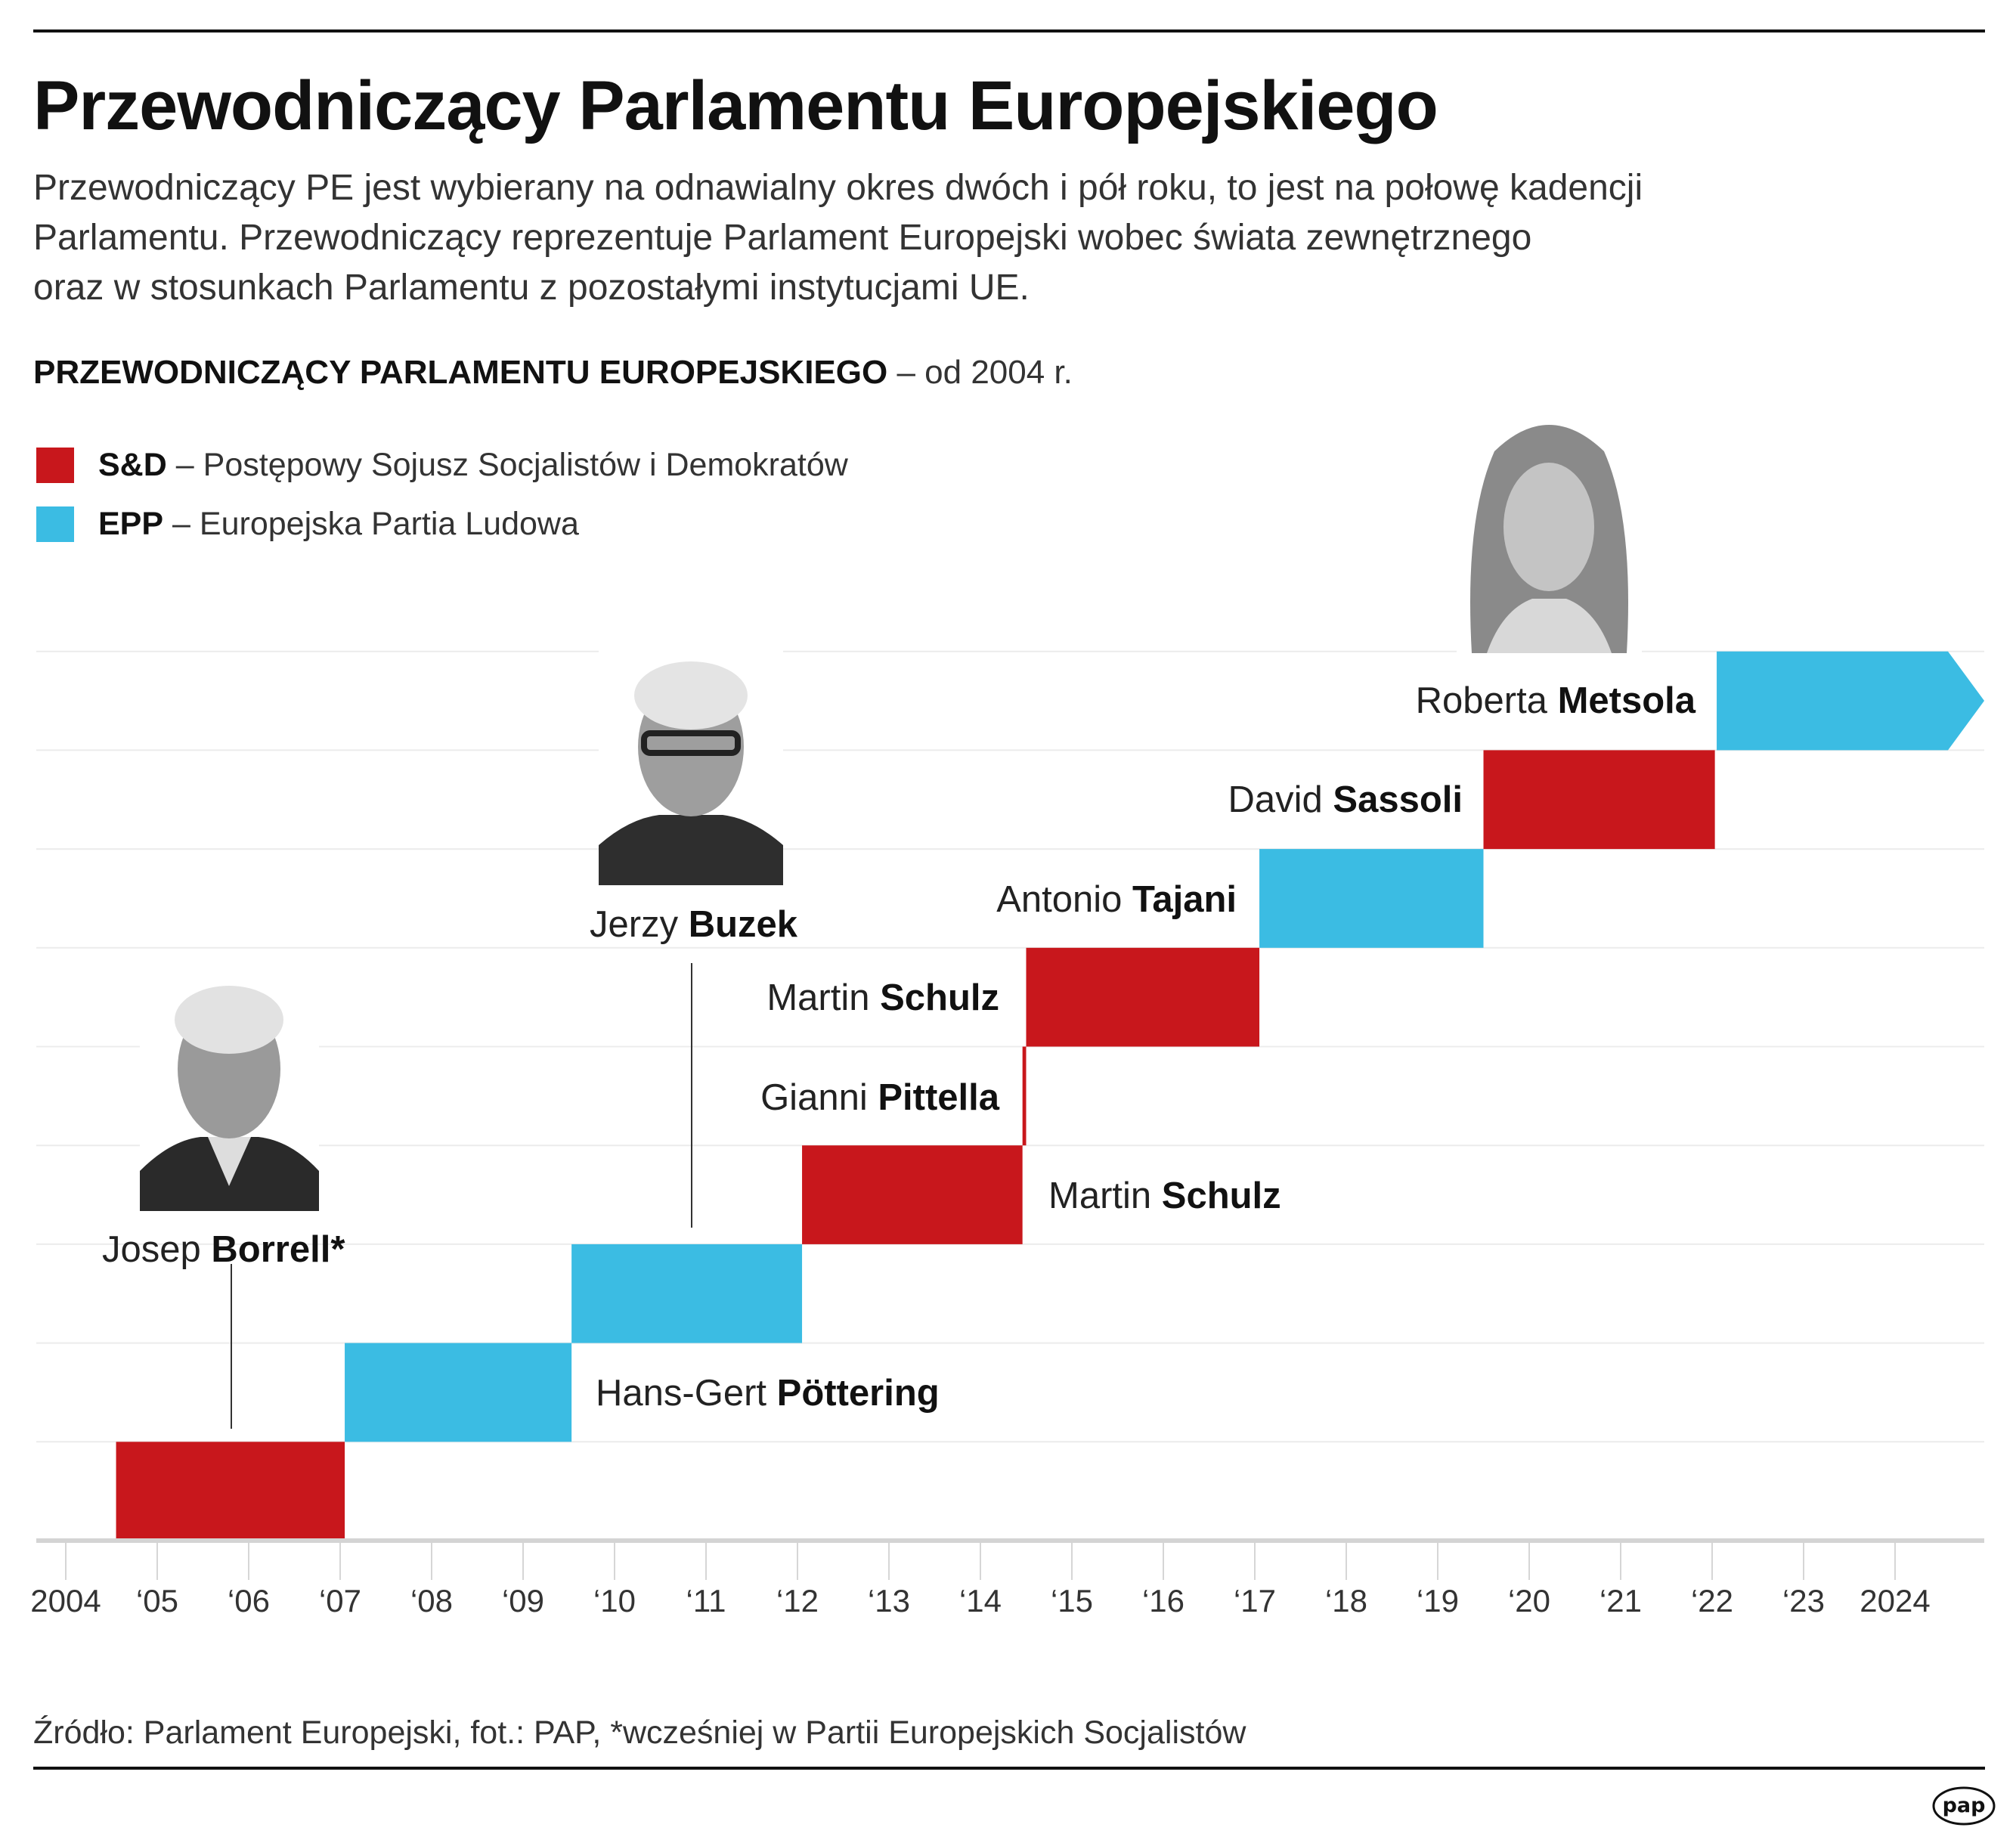  I want to click on x-tick-label: ‘08, so click(432, 1600).